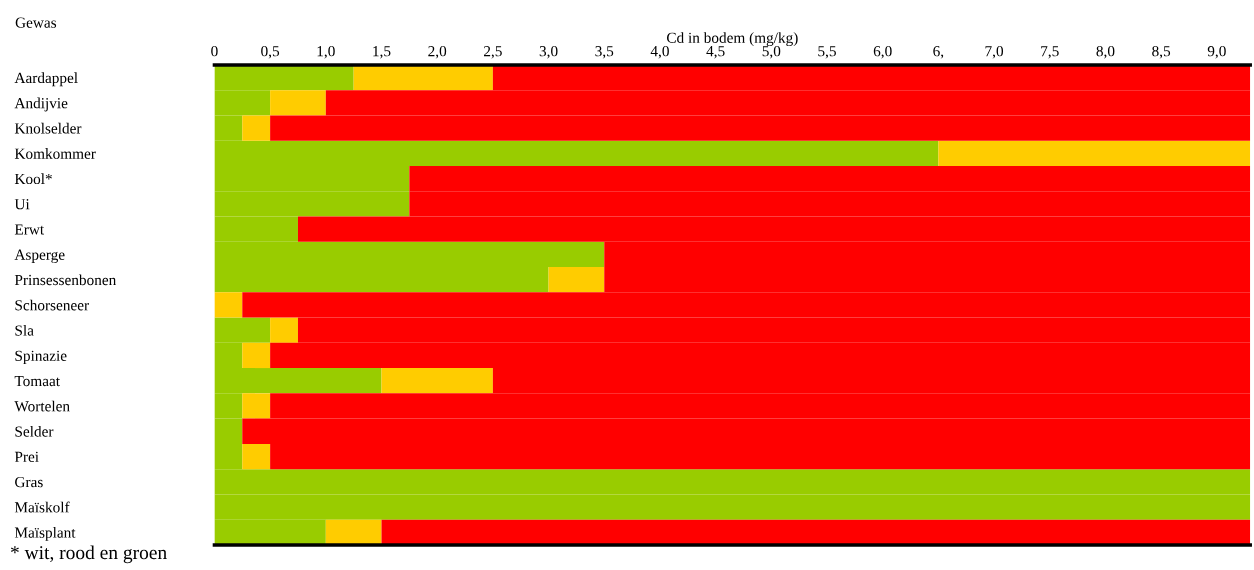 Image resolution: width=1254 pixels, height=570 pixels. What do you see at coordinates (48, 128) in the screenshot?
I see `y-tick-label: Knolselder` at bounding box center [48, 128].